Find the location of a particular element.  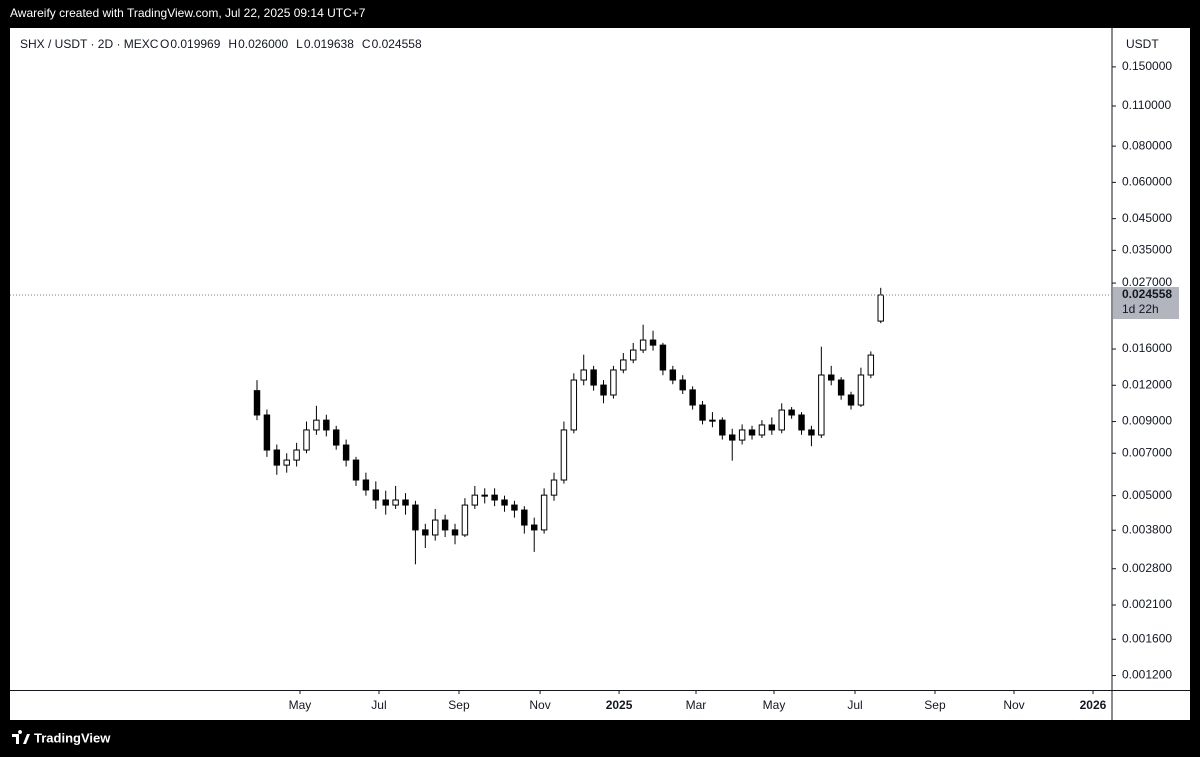

y-tick-label: 0.035000 is located at coordinates (1147, 250).